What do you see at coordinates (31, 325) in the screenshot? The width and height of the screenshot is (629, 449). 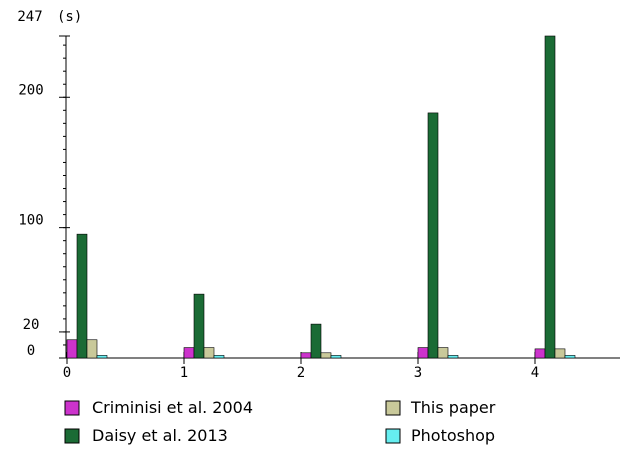 I see `y-tick-label: 20` at bounding box center [31, 325].